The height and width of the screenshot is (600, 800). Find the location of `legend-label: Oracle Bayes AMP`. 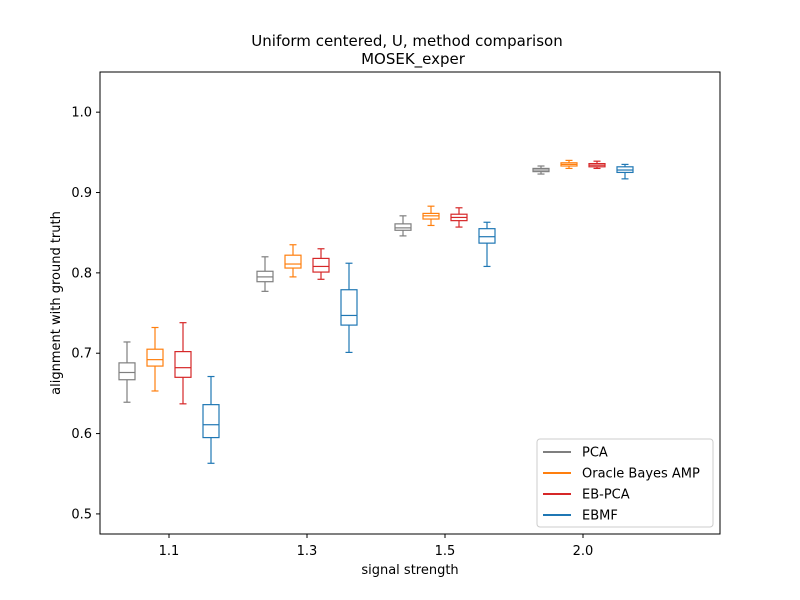

legend-label: Oracle Bayes AMP is located at coordinates (641, 474).